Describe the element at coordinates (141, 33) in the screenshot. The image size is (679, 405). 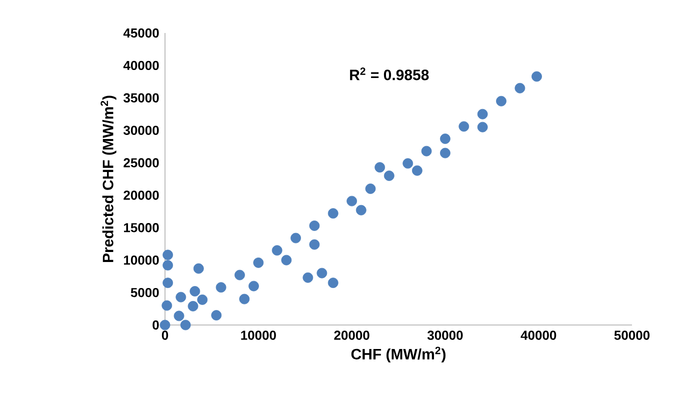
I see `y-tick-label: 45000` at that location.